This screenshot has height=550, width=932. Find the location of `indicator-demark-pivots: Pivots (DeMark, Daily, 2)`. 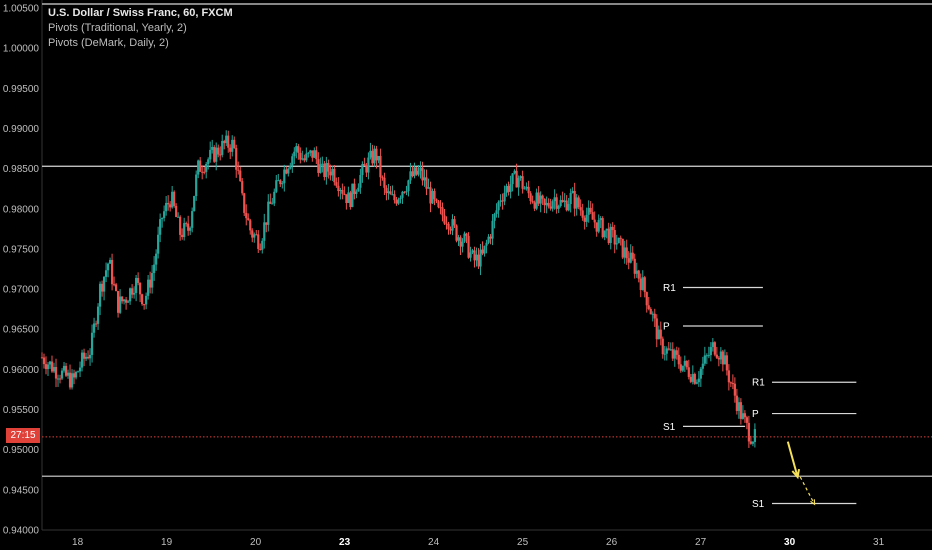

indicator-demark-pivots: Pivots (DeMark, Daily, 2) is located at coordinates (108, 43).